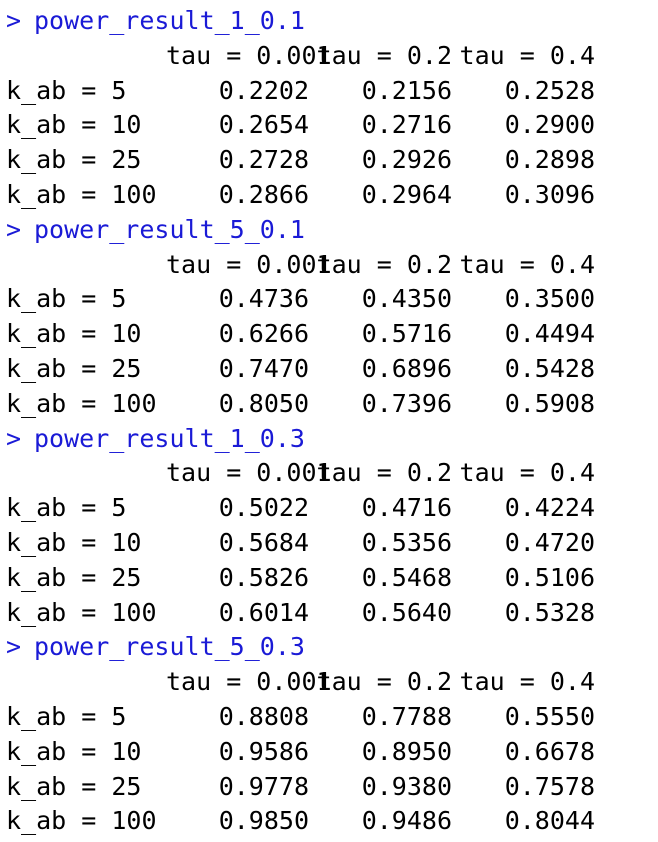 This screenshot has height=842, width=658. What do you see at coordinates (332, 613) in the screenshot?
I see `table-row: k_ab = 100 0.6014 0.5640 0.5328` at bounding box center [332, 613].